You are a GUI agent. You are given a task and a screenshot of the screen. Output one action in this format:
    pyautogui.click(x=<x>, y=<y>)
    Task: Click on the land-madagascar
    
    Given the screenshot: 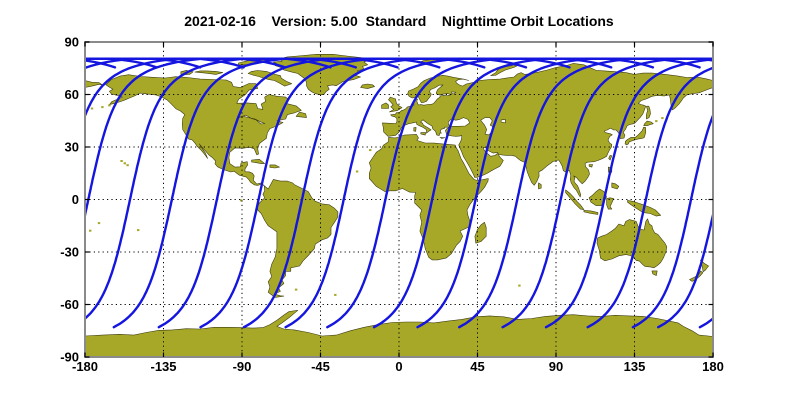 What is the action you would take?
    pyautogui.click(x=480, y=233)
    